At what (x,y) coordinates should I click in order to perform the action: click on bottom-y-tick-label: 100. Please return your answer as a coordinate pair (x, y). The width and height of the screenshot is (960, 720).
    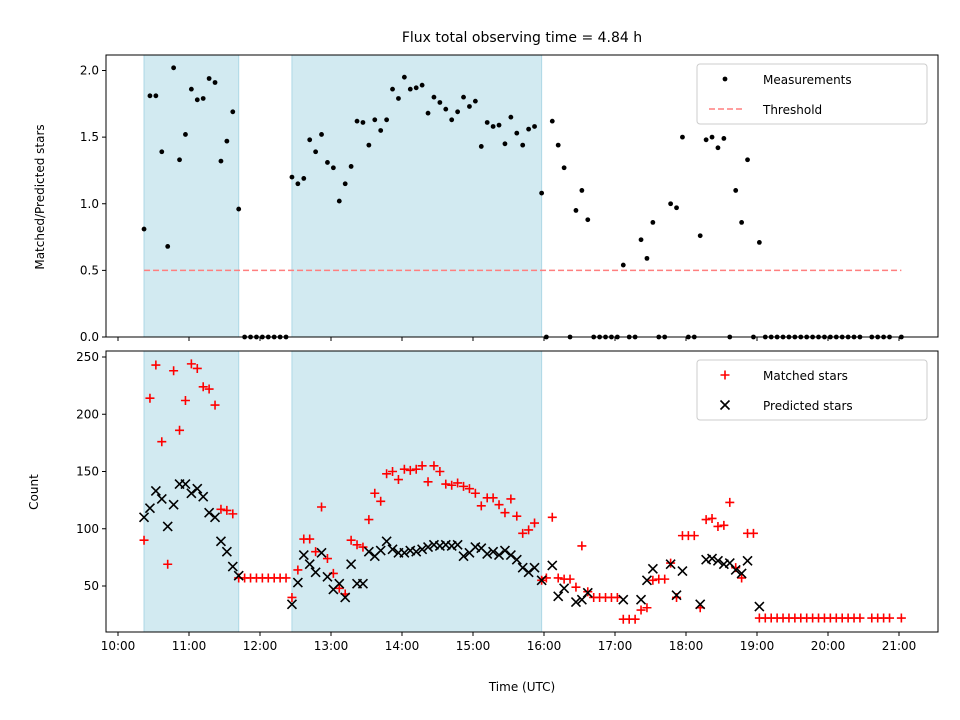
    Looking at the image, I should click on (87, 529).